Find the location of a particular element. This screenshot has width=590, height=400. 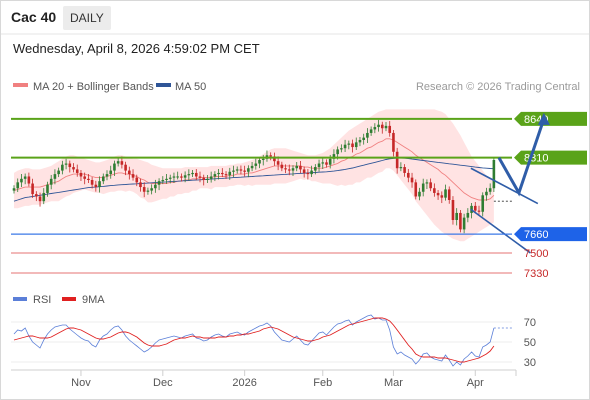

timeframe-badge: DAILY is located at coordinates (87, 18).